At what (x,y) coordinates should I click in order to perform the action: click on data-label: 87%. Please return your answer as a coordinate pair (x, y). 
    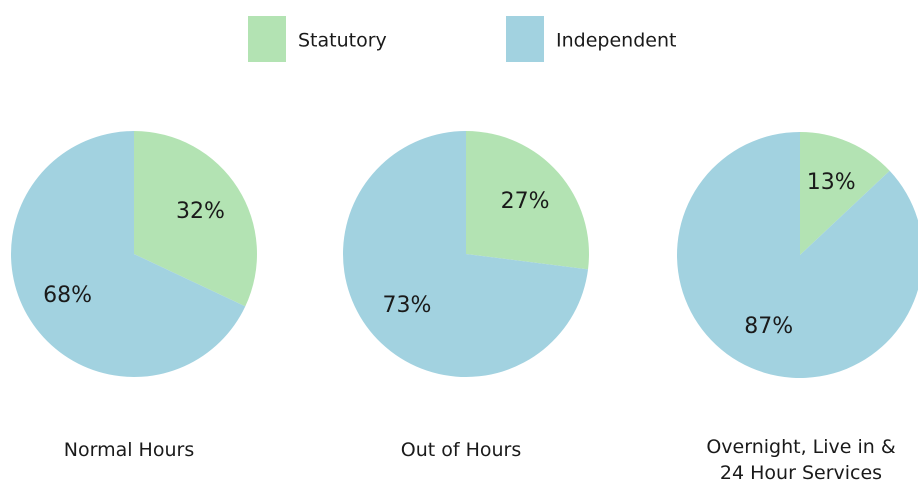
    Looking at the image, I should click on (768, 326).